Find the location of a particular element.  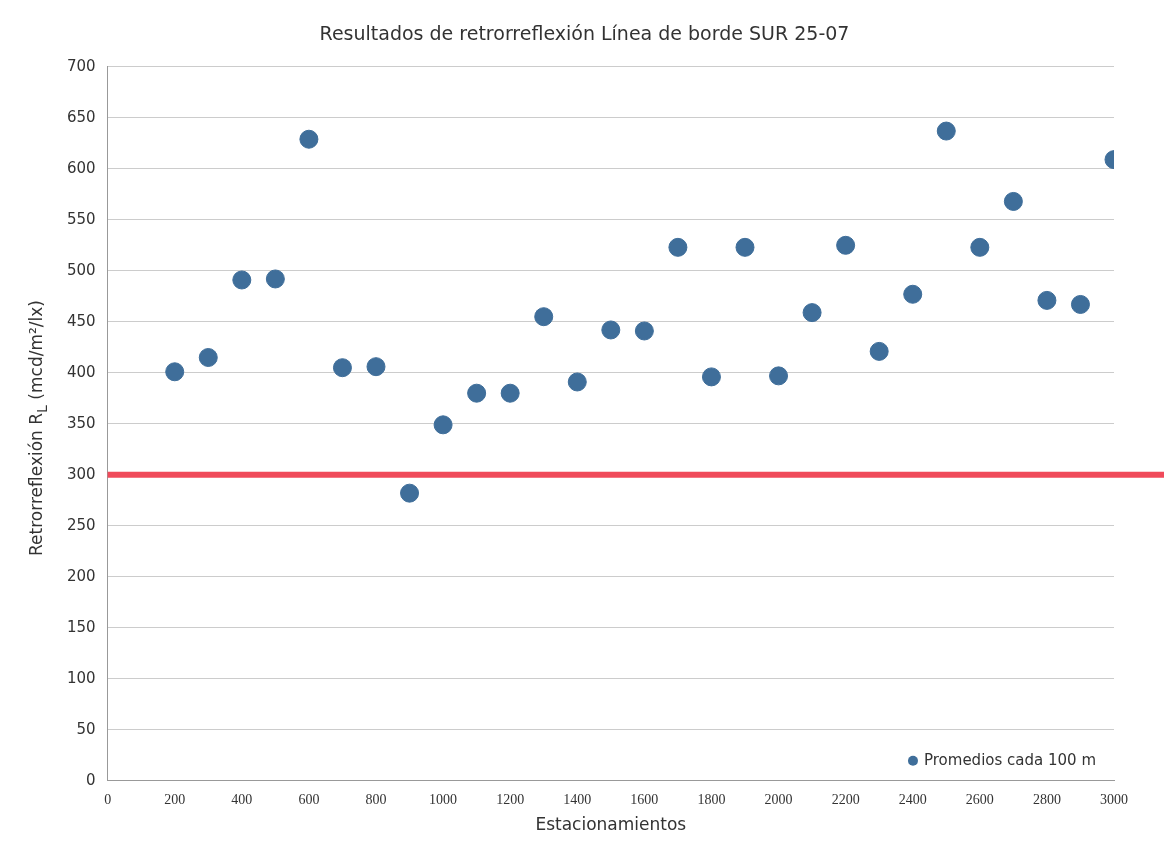

y-tick-label: 600 is located at coordinates (81, 167).